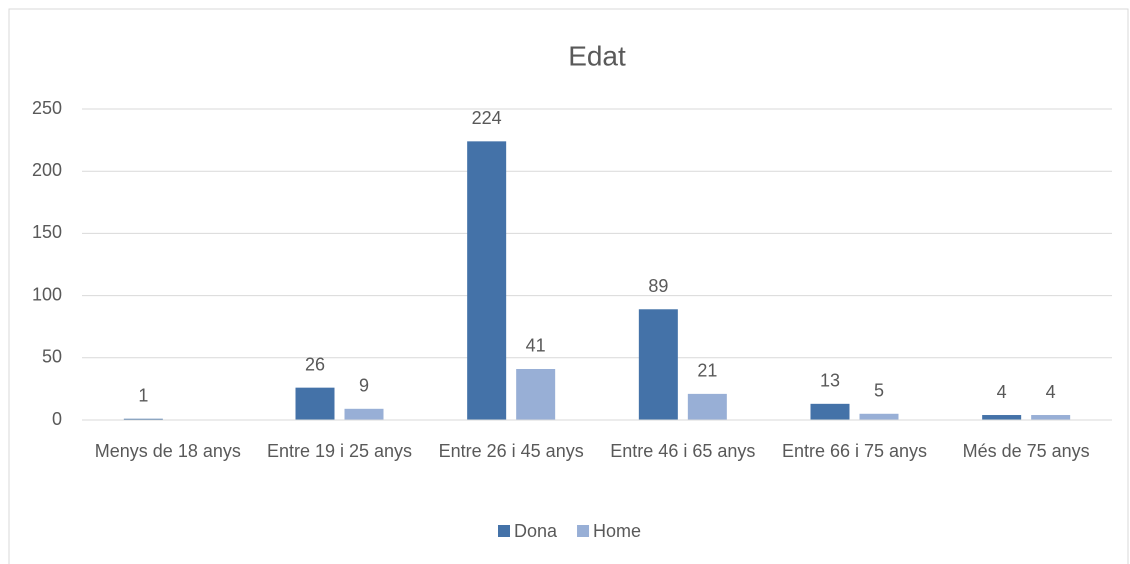 This screenshot has width=1130, height=564. What do you see at coordinates (879, 391) in the screenshot?
I see `data-label: 5` at bounding box center [879, 391].